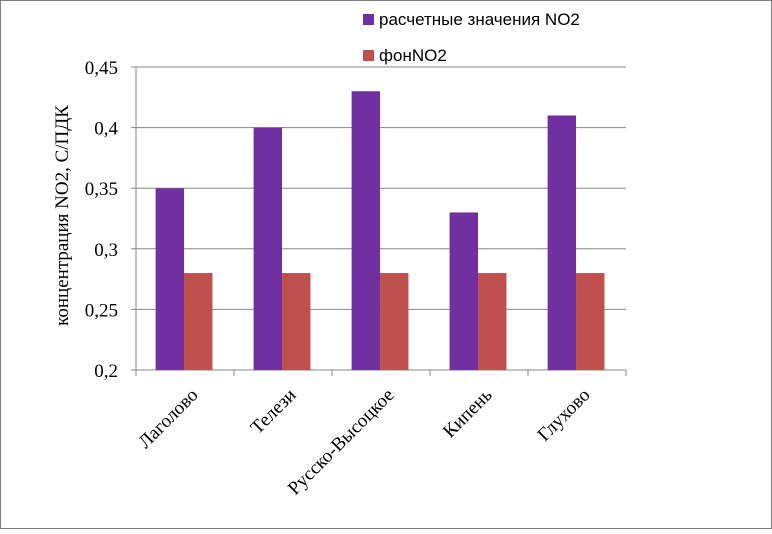 This screenshot has height=534, width=772. Describe the element at coordinates (471, 37) in the screenshot. I see `legend: расчетные значения NO2 фонNO2` at that location.